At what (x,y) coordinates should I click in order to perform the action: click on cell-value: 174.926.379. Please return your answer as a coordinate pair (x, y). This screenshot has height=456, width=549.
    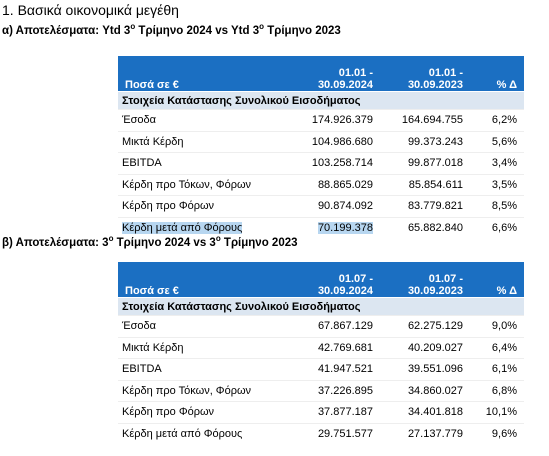
    Looking at the image, I should click on (327, 120).